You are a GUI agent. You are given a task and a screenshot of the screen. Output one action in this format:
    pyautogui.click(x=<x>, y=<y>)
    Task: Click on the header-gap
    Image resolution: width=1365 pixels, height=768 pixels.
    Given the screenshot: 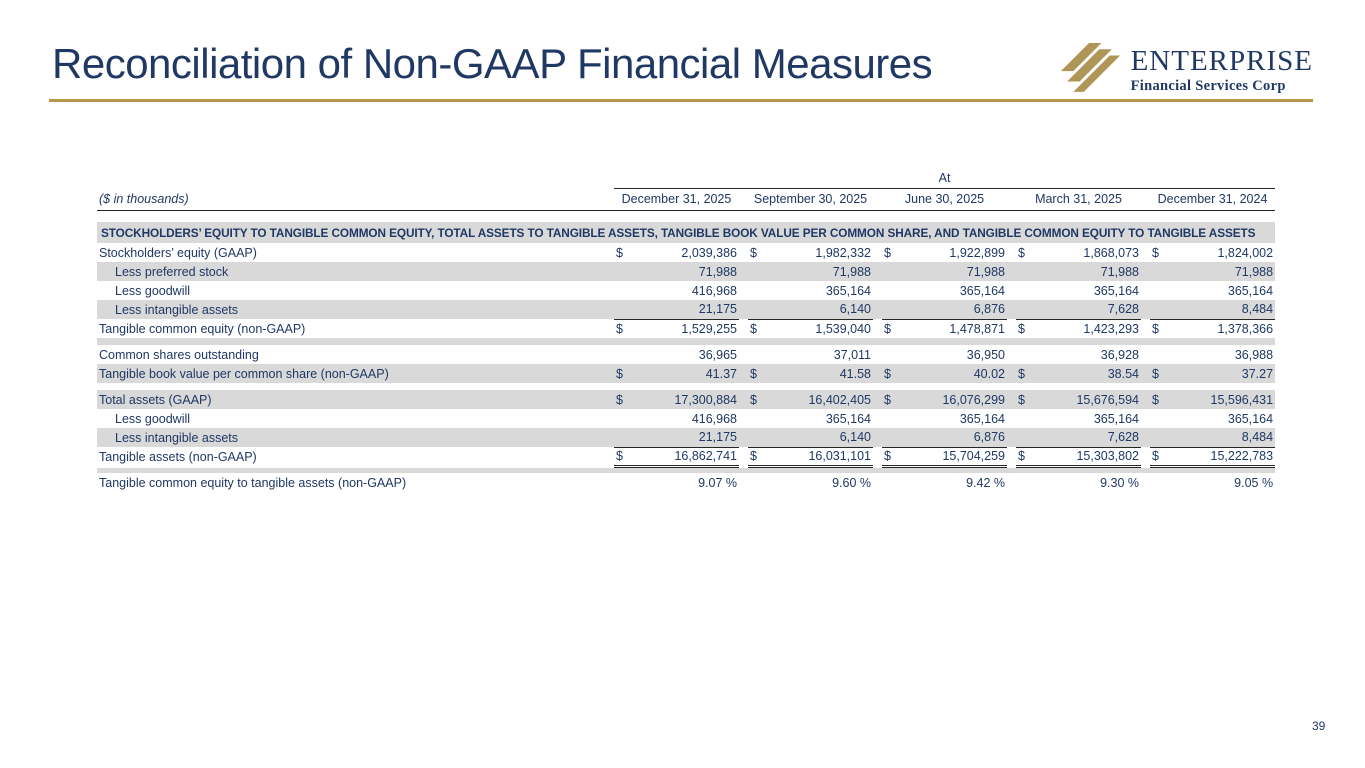 What is the action you would take?
    pyautogui.click(x=686, y=216)
    